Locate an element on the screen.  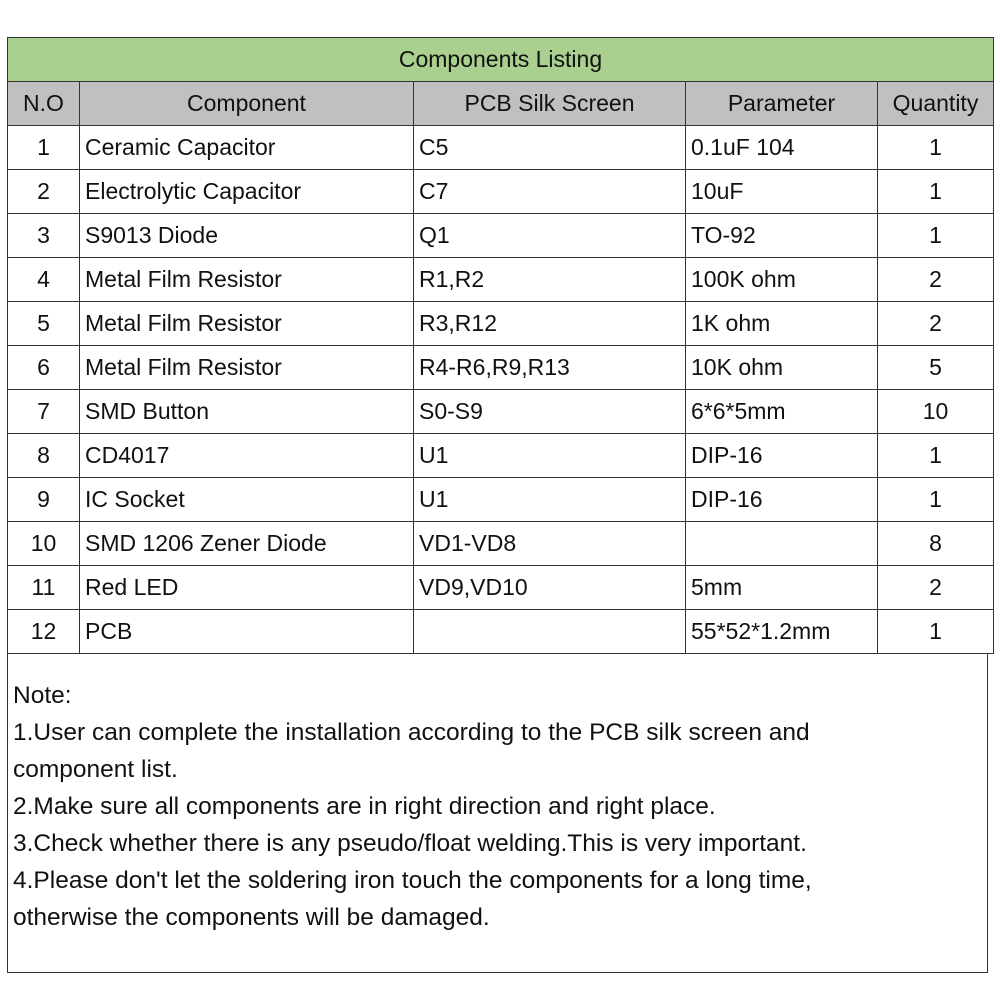
row-number: 12 is located at coordinates (43, 631).